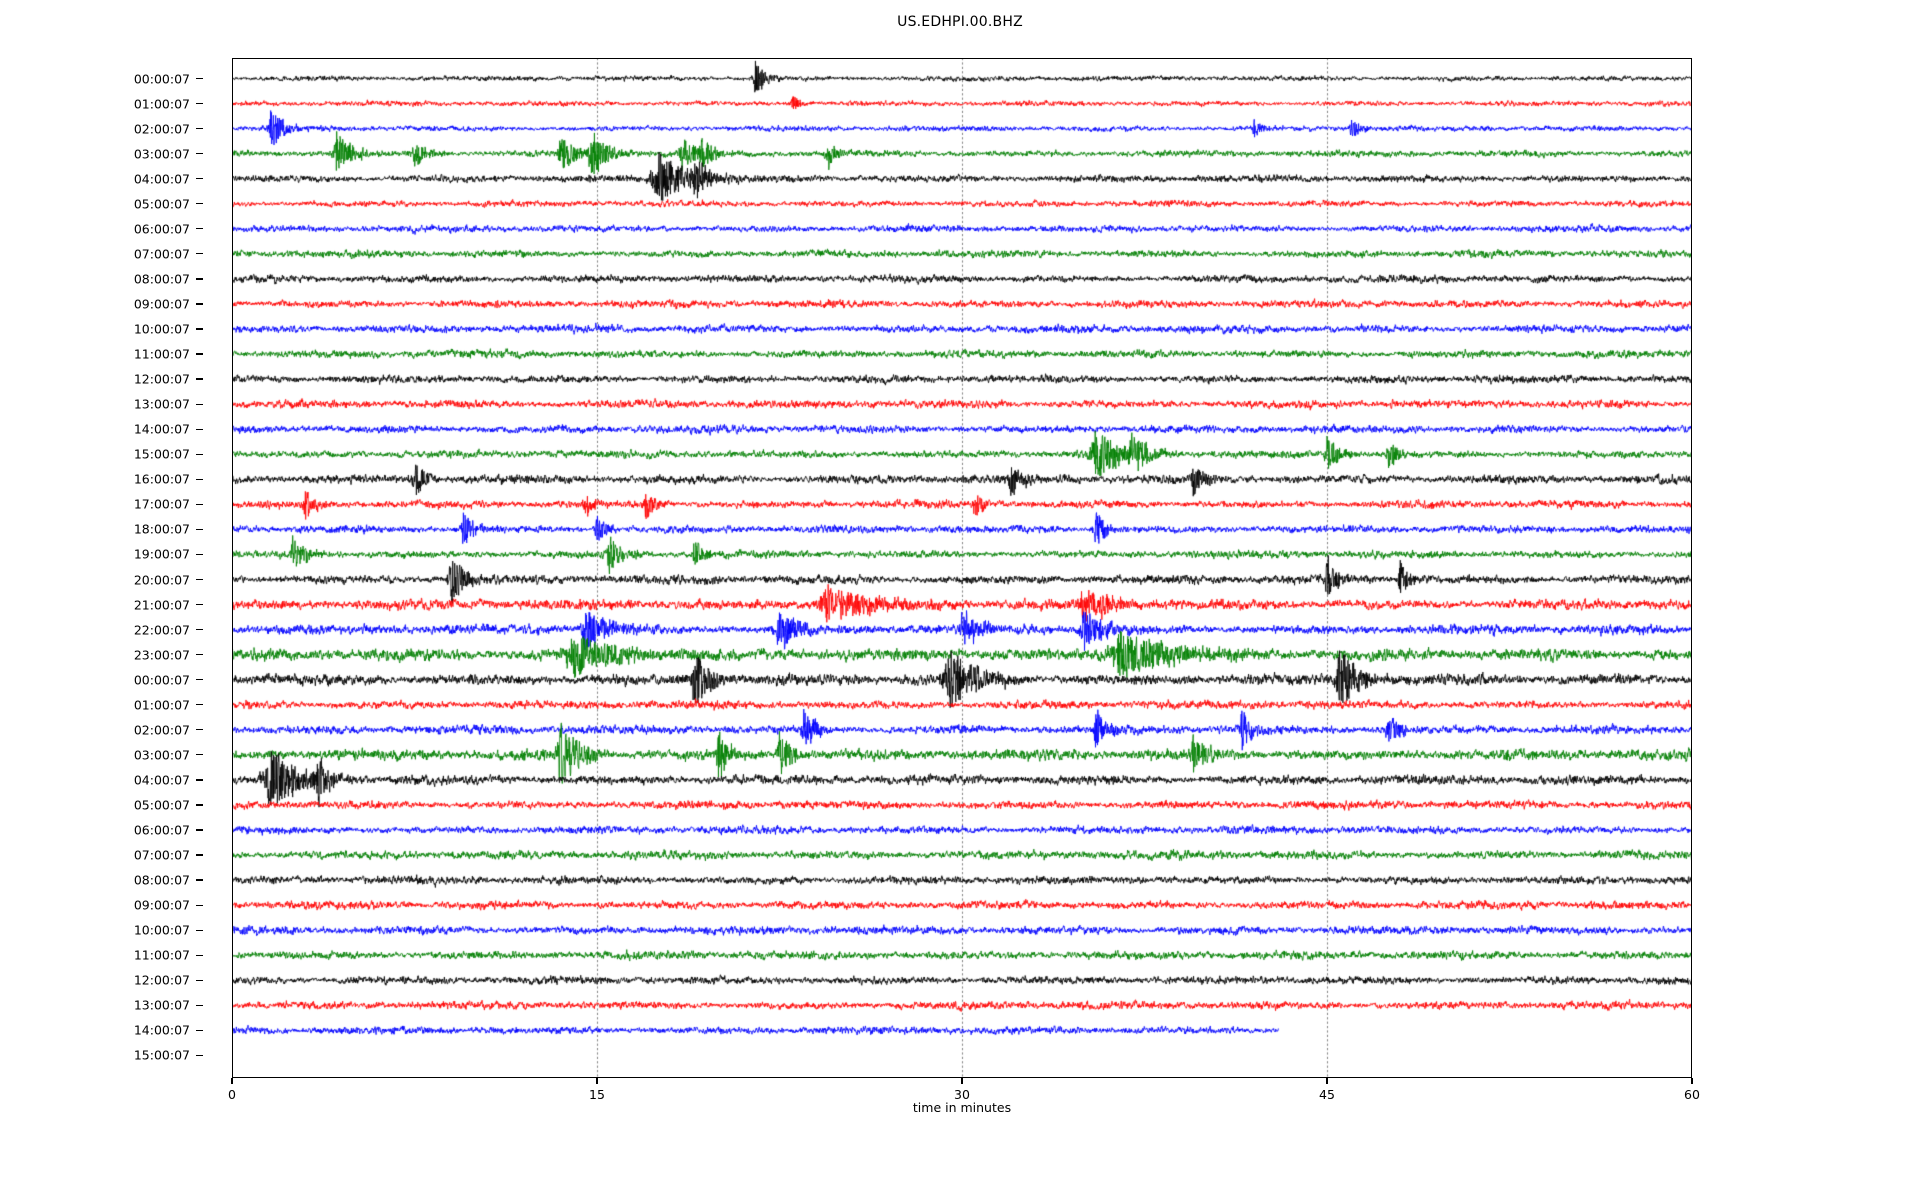 The image size is (1920, 1200). I want to click on y-axis-tick-label: 18:00:07, so click(161, 529).